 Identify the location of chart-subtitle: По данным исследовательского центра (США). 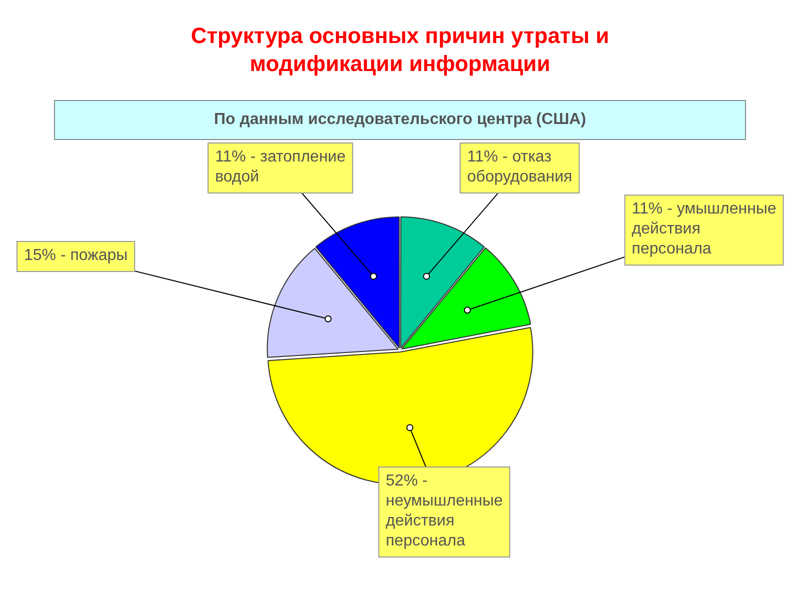
(400, 120).